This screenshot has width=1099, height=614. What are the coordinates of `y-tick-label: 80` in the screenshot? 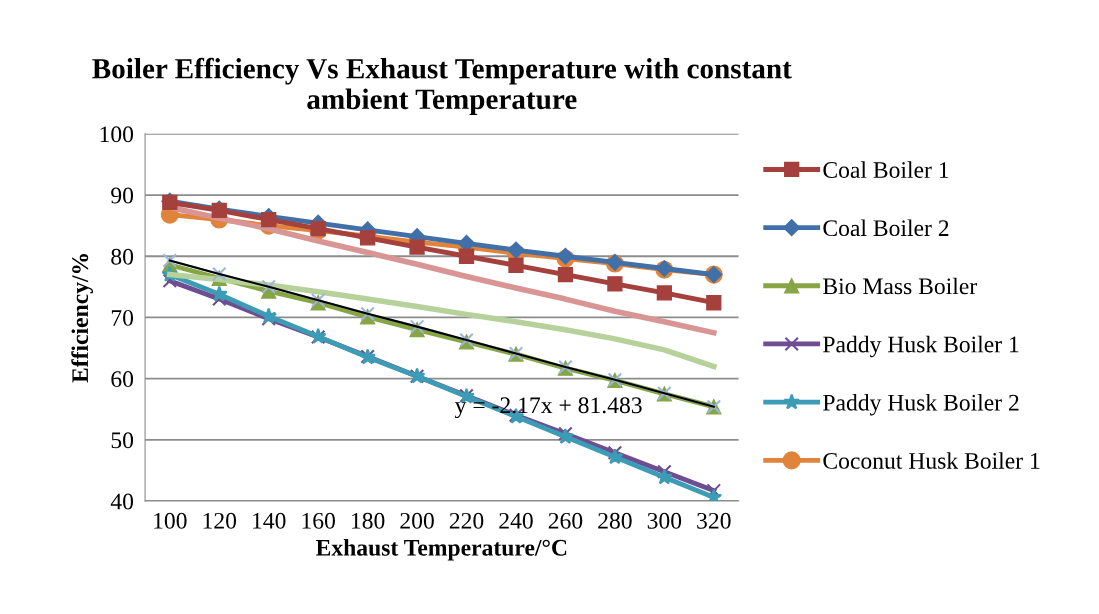 It's located at (122, 256).